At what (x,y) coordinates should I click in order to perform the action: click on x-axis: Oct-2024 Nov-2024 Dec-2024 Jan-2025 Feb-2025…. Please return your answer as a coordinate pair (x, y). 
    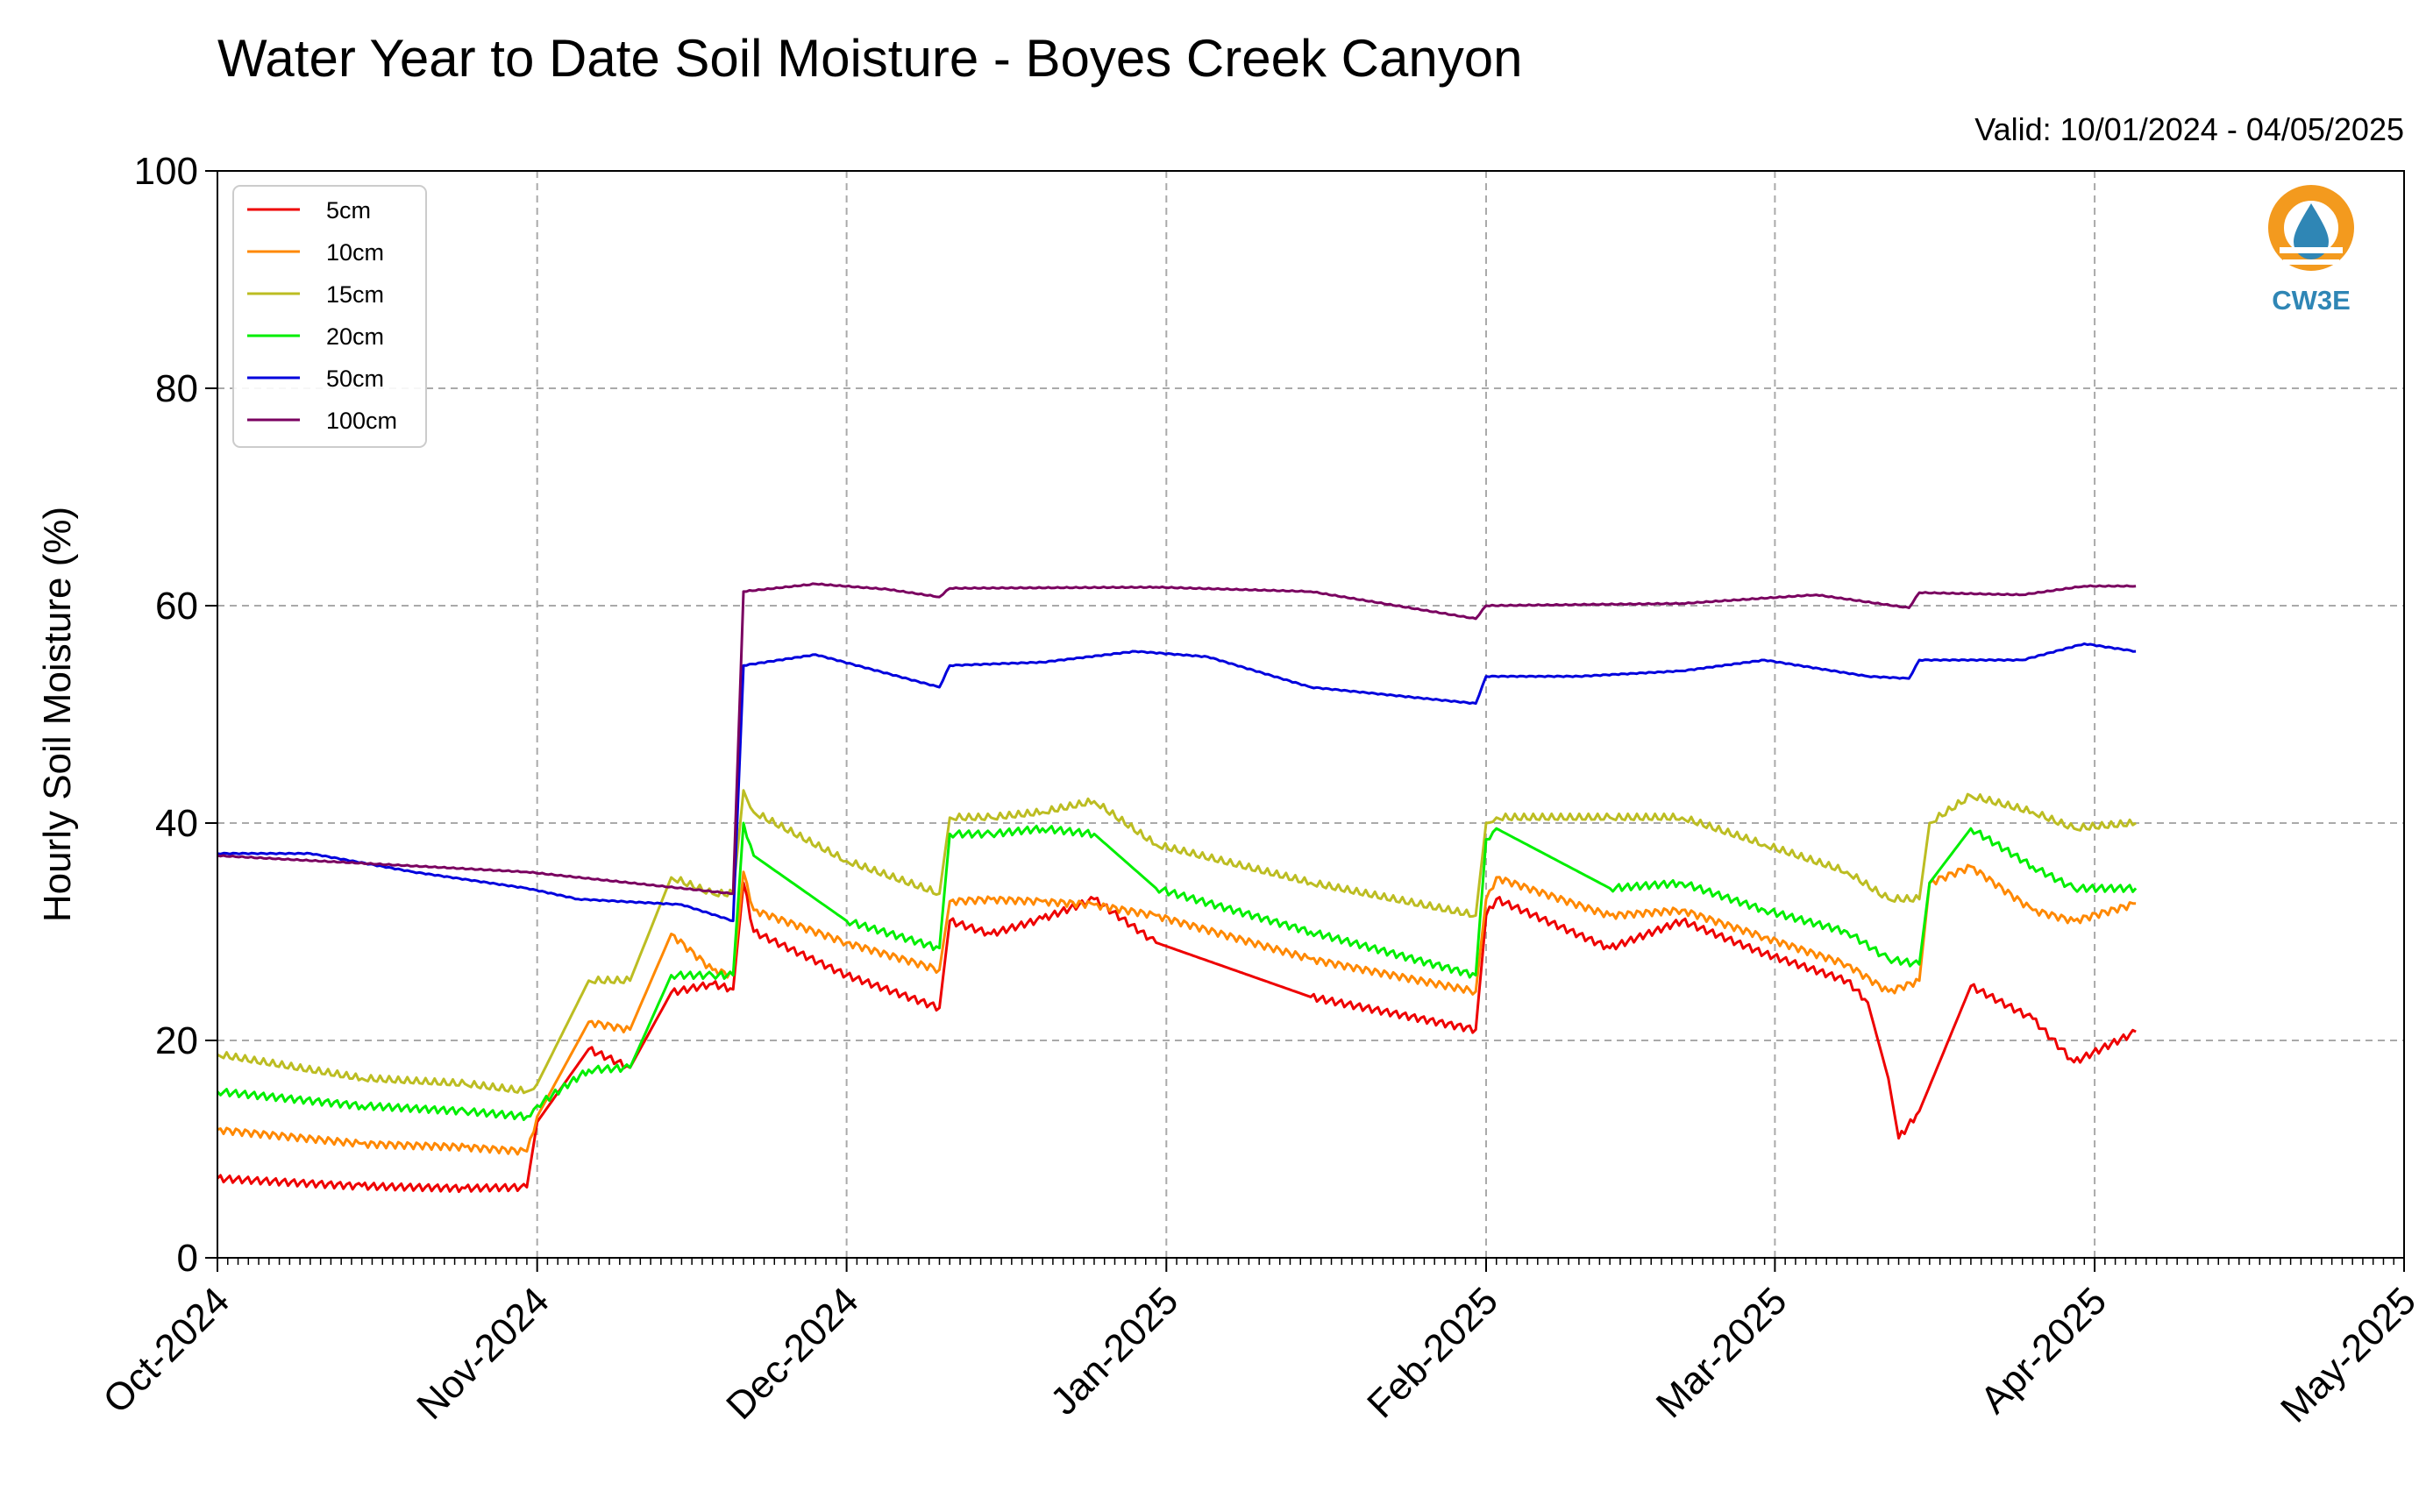
    Looking at the image, I should click on (1259, 1344).